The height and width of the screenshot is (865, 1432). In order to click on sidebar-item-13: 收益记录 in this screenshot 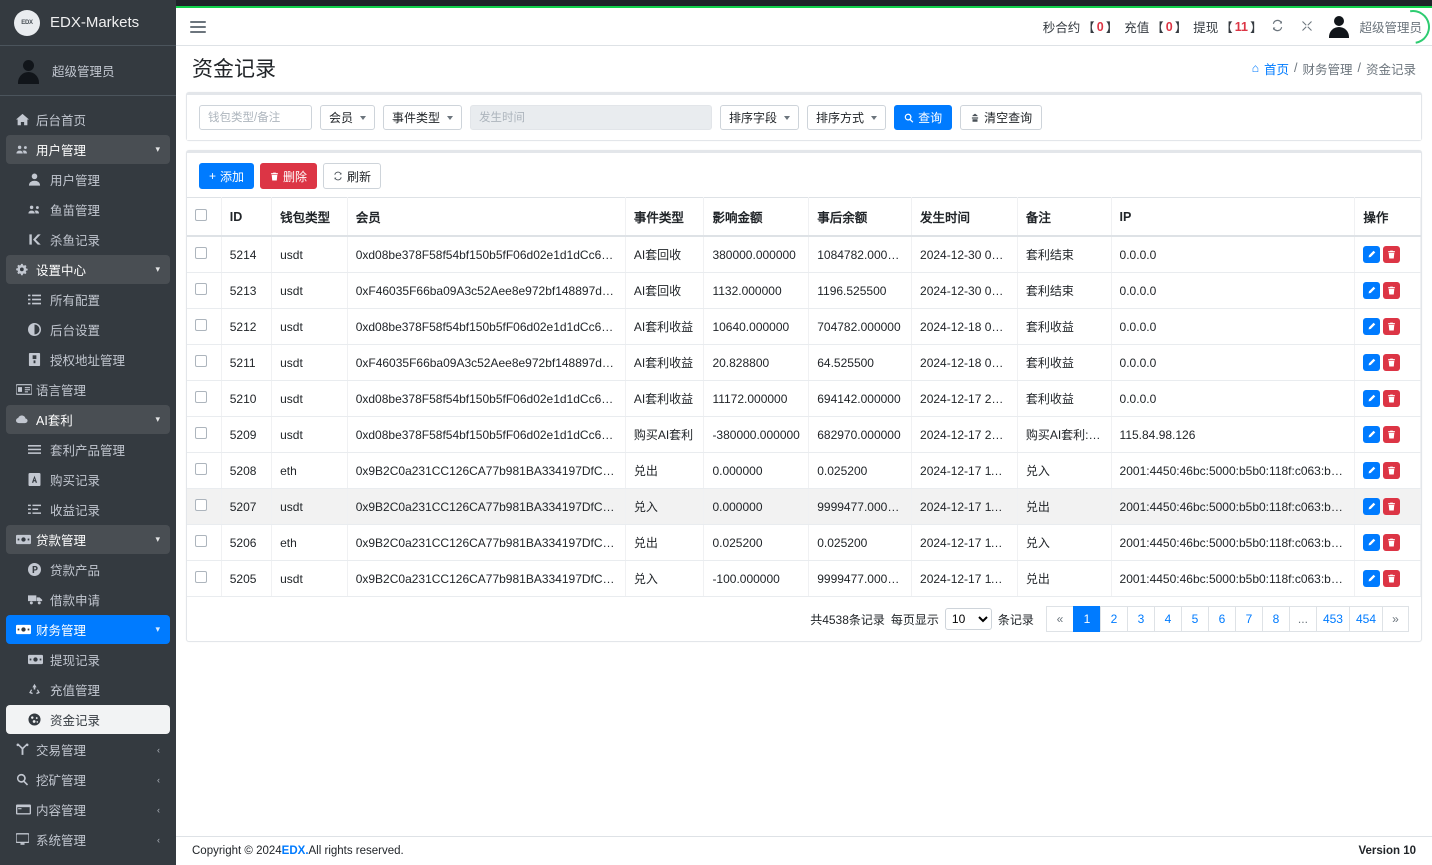, I will do `click(88, 509)`.